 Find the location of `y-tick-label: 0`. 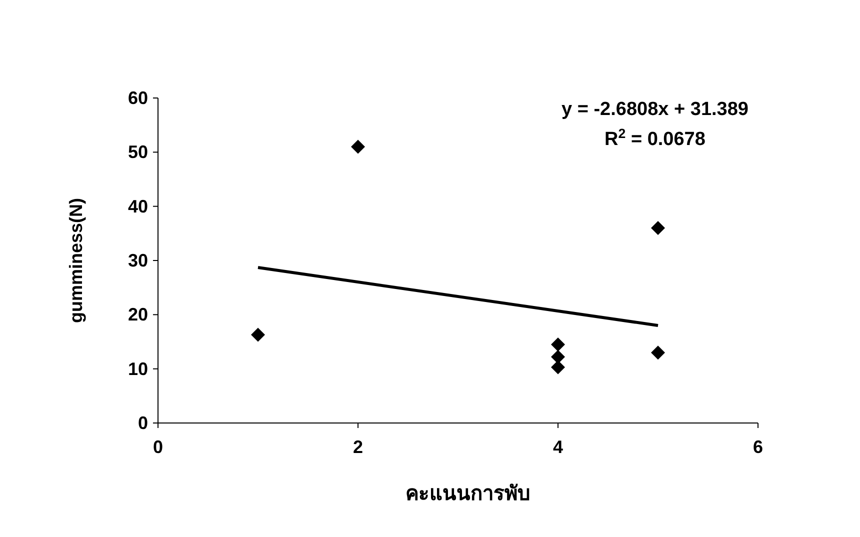

y-tick-label: 0 is located at coordinates (143, 423).